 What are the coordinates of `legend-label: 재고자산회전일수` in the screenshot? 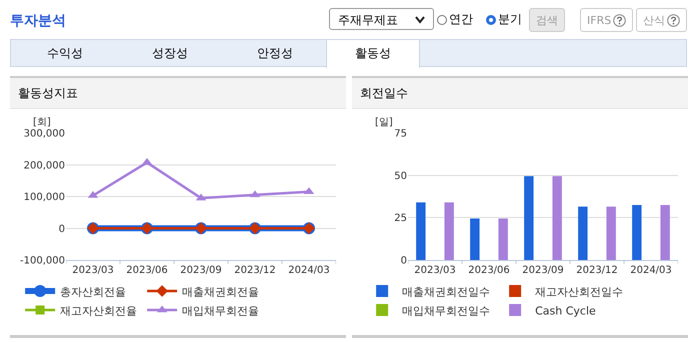 It's located at (579, 291).